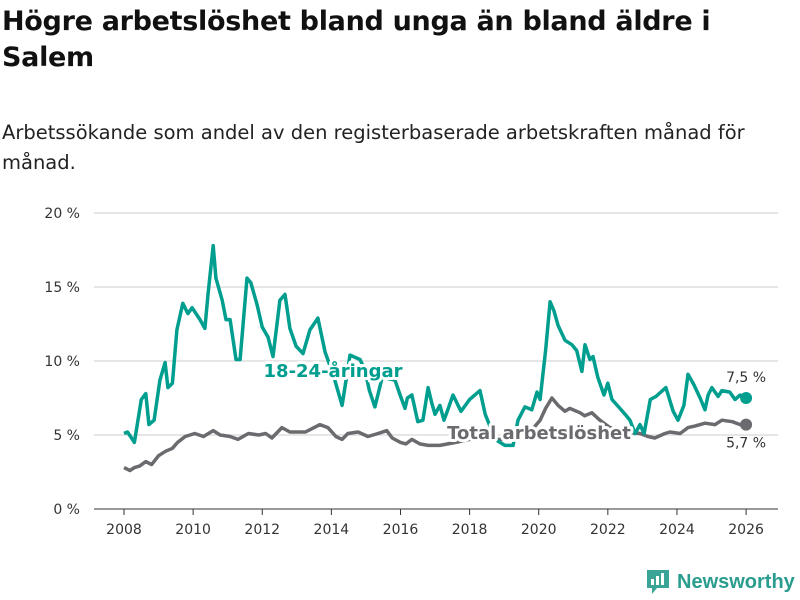 This screenshot has height=600, width=800. I want to click on newsworthy-logo: Newsworthy, so click(720, 582).